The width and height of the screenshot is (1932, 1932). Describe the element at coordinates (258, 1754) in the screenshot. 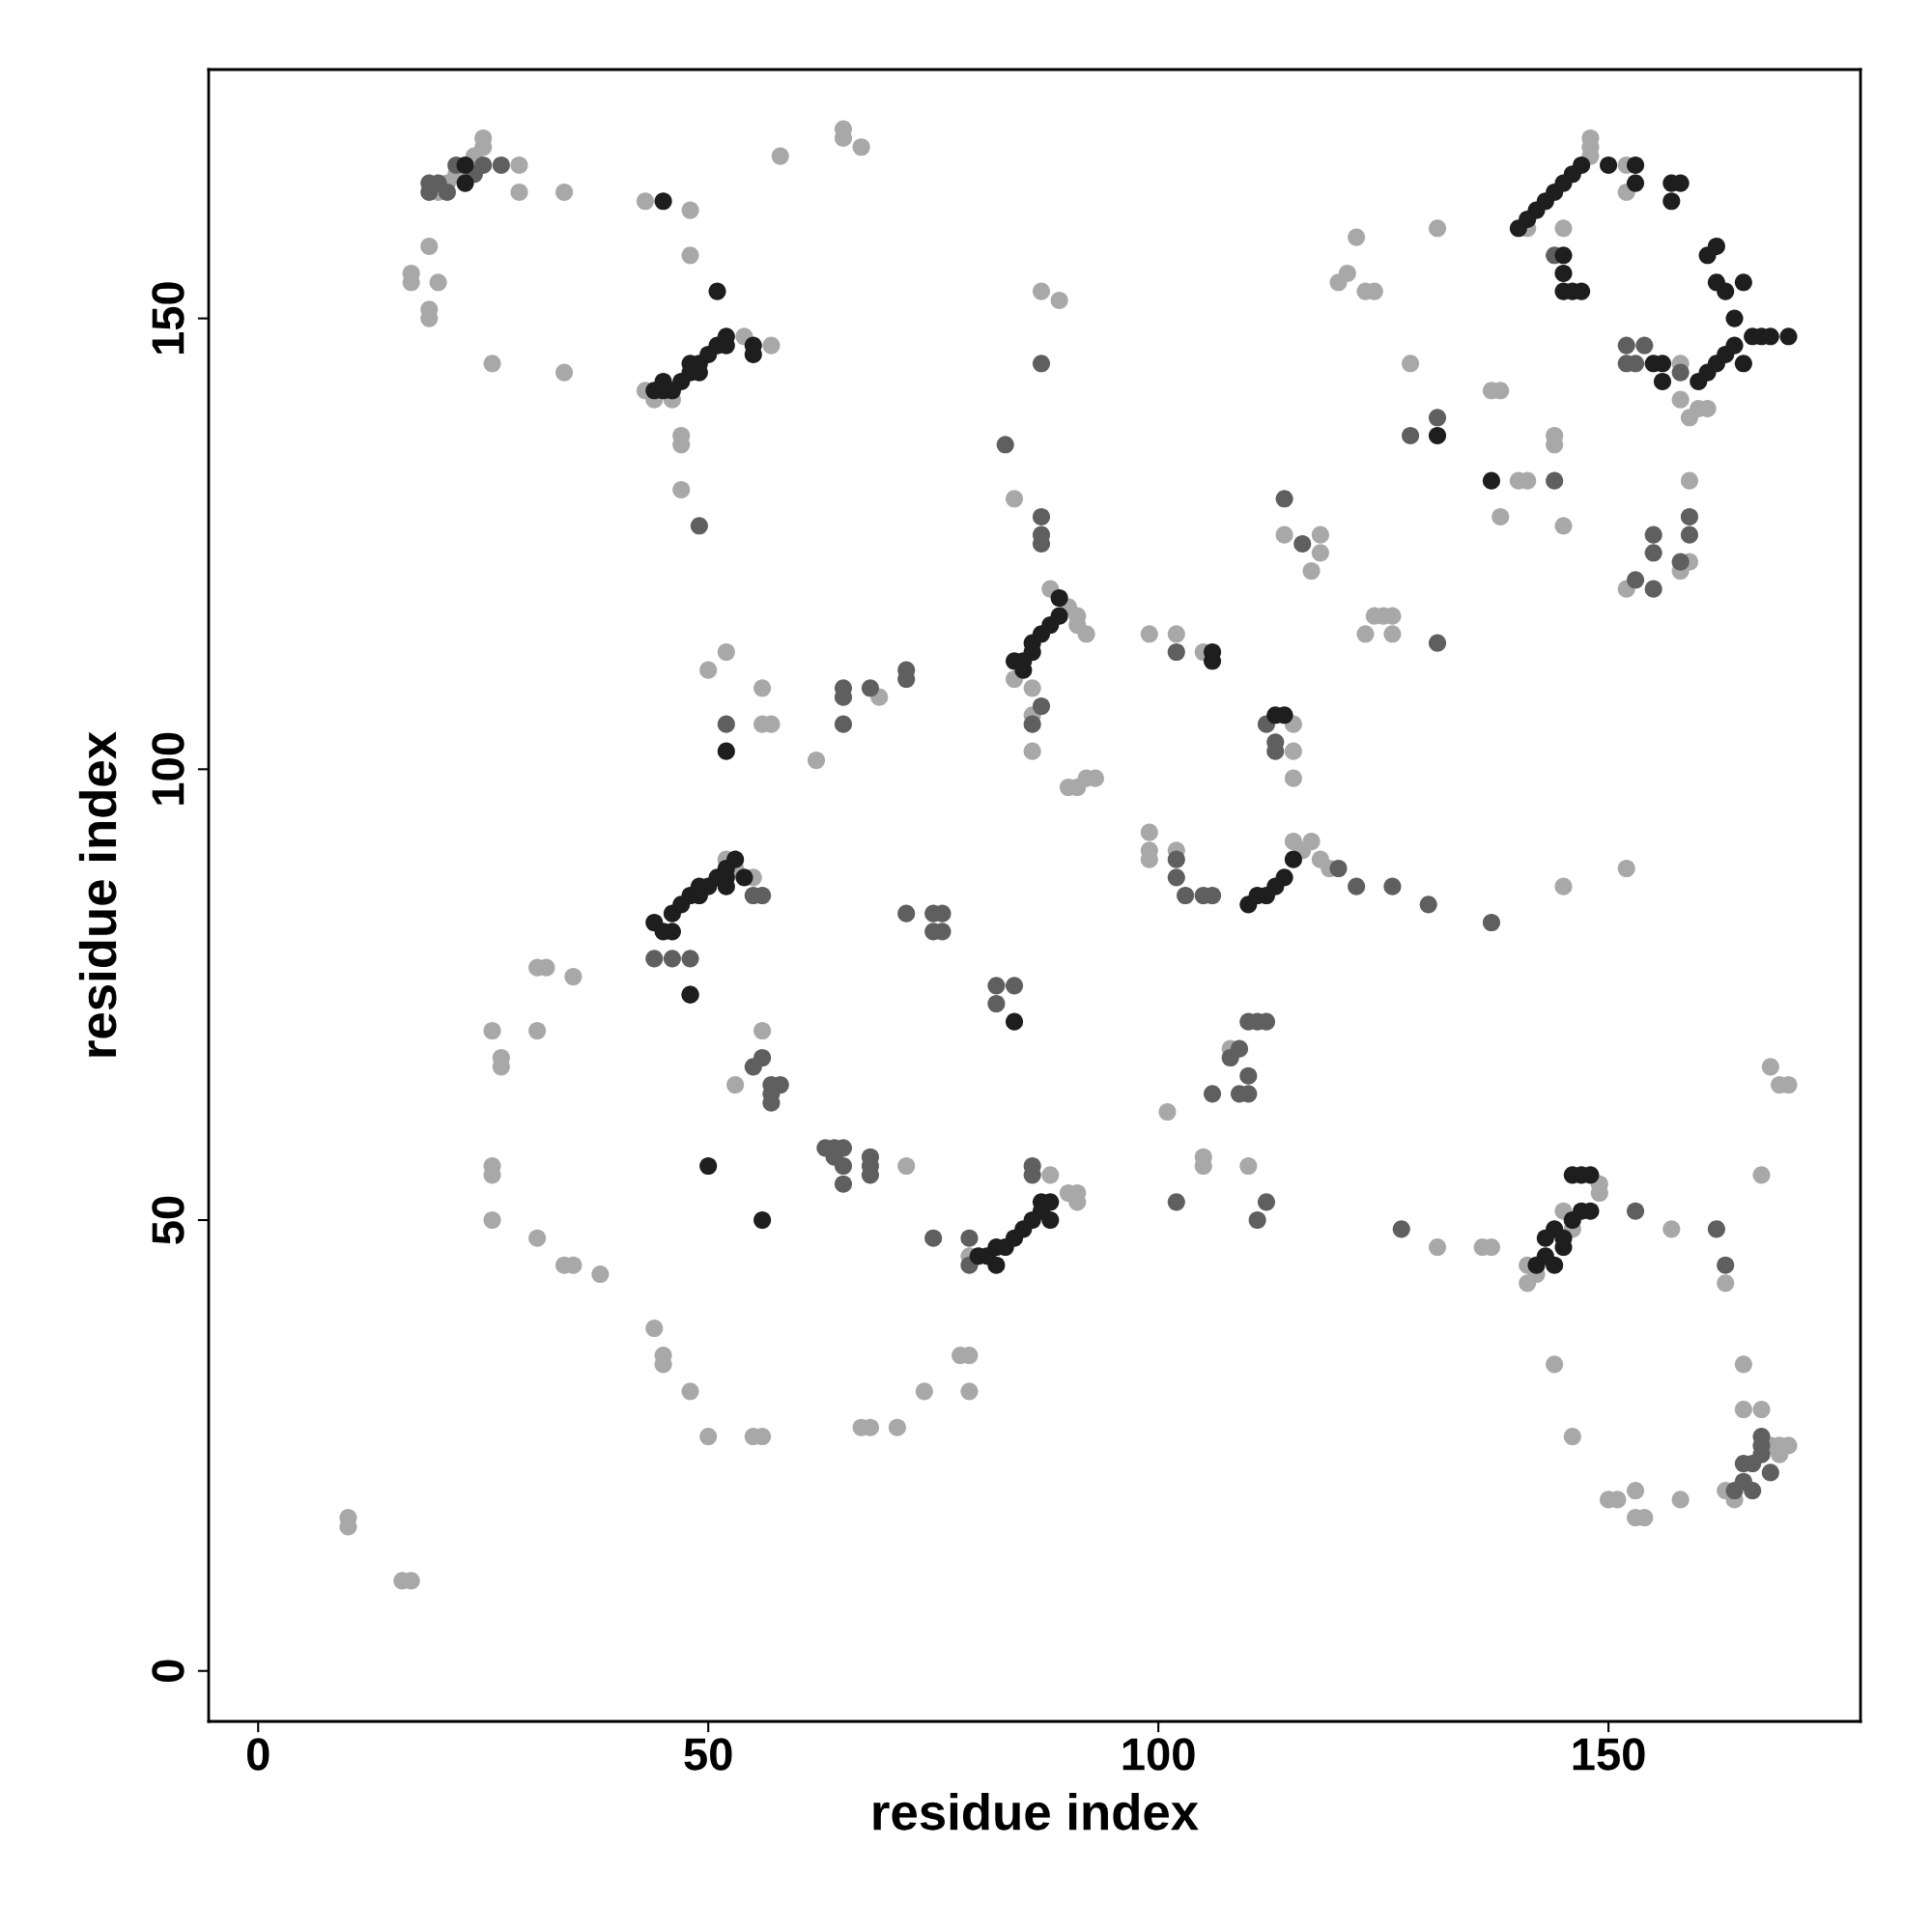

I see `x-tick-label: 0` at that location.